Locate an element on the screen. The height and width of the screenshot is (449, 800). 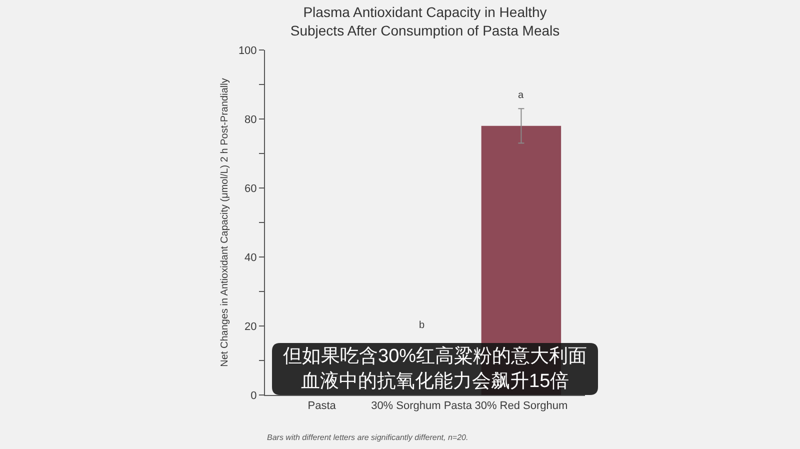
annotation: 但如果吃含30%红高粱粉的意大利面 is located at coordinates (435, 356).